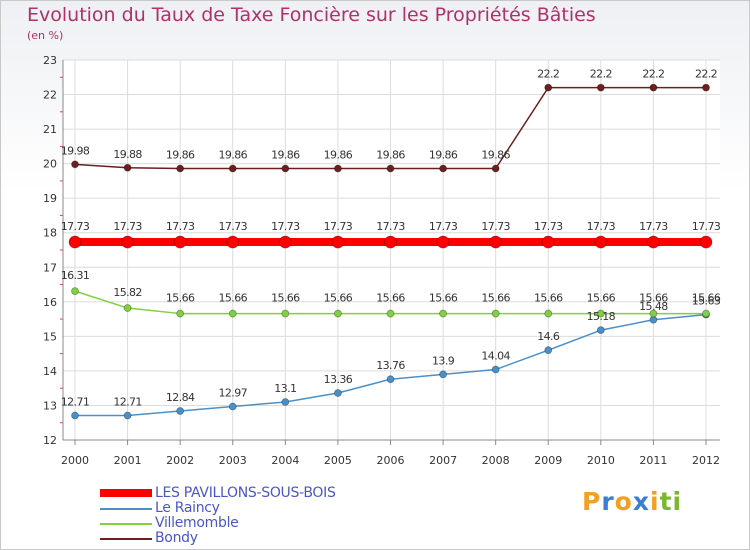  What do you see at coordinates (50, 371) in the screenshot?
I see `y-tick-label: 14` at bounding box center [50, 371].